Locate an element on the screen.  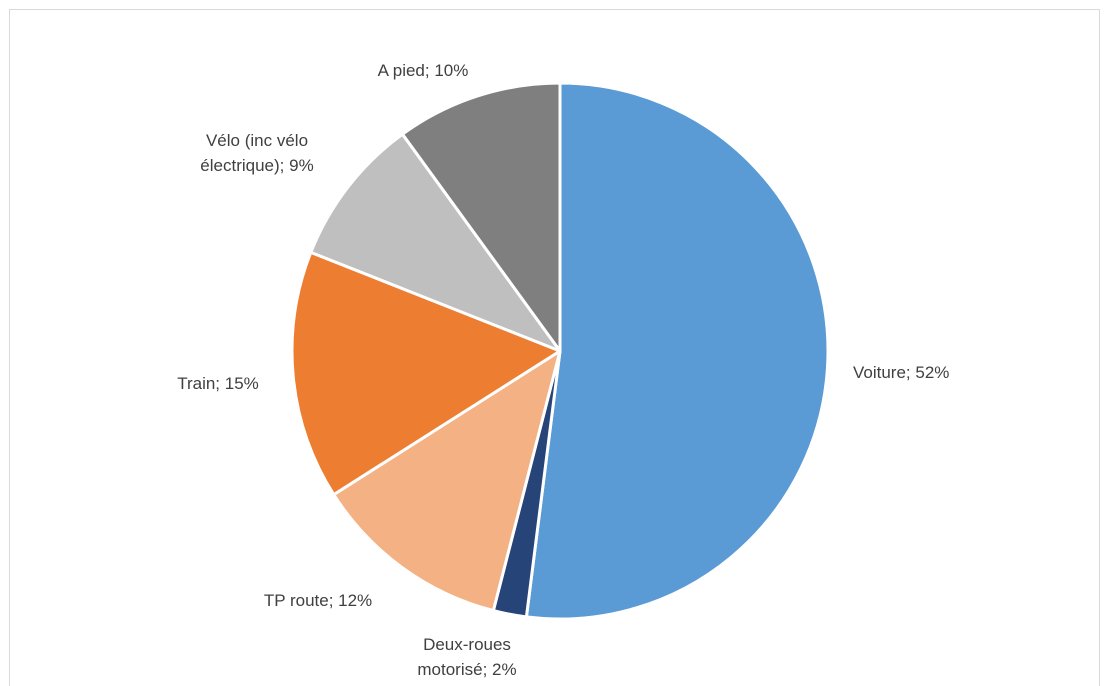
data-label-deux-roues-motoris: Deux-roues motorisé; 2% is located at coordinates (466, 657).